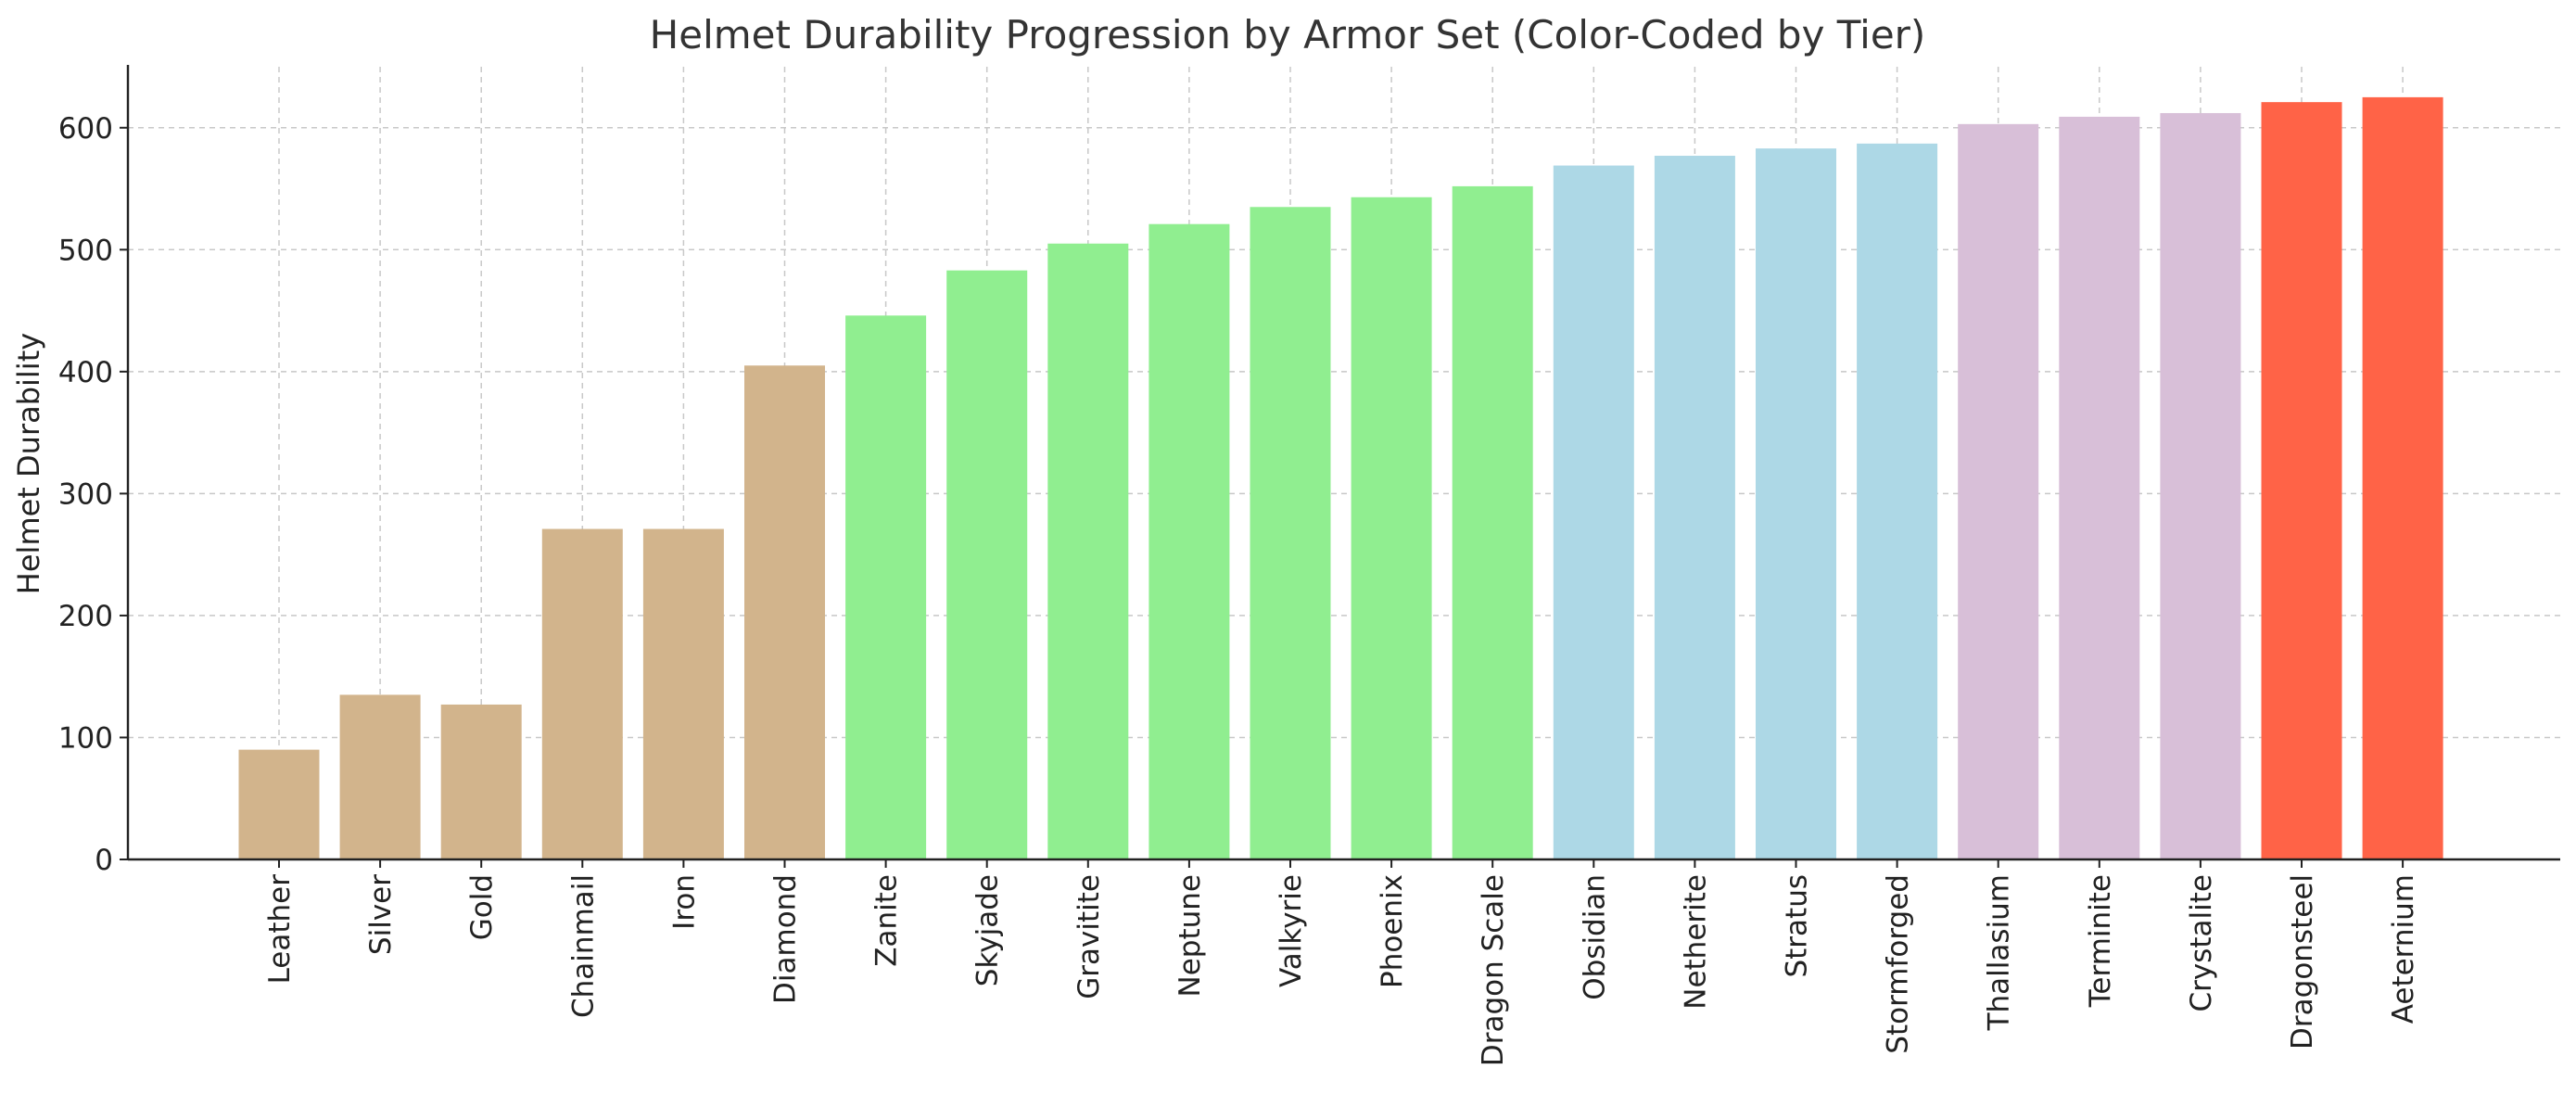 This screenshot has width=2576, height=1094. Describe the element at coordinates (2201, 943) in the screenshot. I see `x-tick-label: Crystalite` at that location.